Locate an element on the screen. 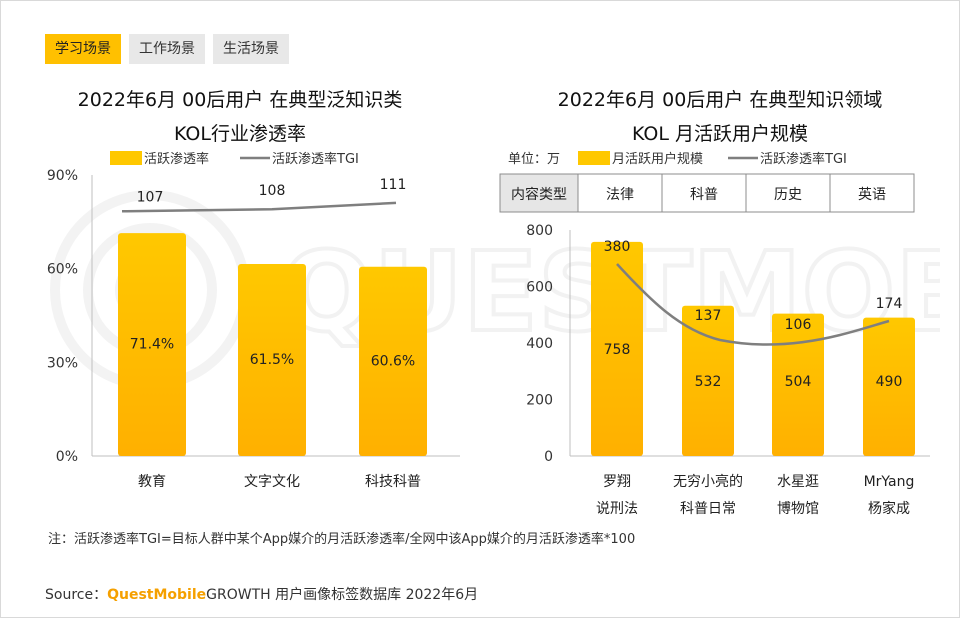 The width and height of the screenshot is (960, 618). header-cell-label: 英语 is located at coordinates (872, 194).